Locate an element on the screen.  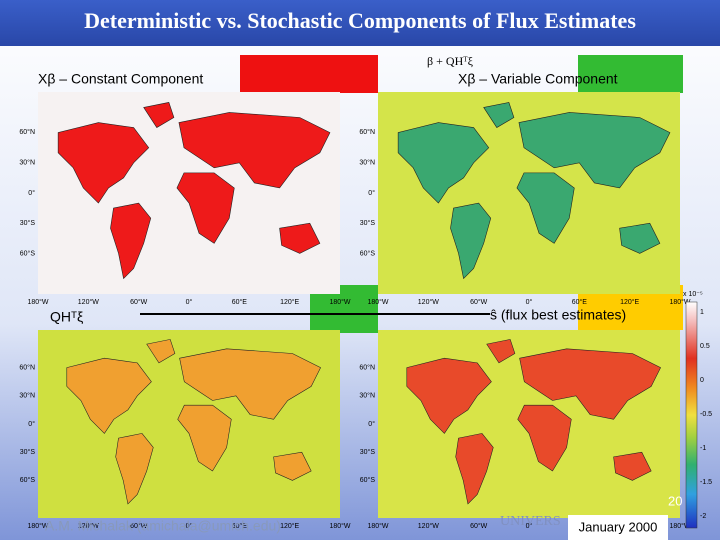
date: January 2000 is located at coordinates (618, 526).